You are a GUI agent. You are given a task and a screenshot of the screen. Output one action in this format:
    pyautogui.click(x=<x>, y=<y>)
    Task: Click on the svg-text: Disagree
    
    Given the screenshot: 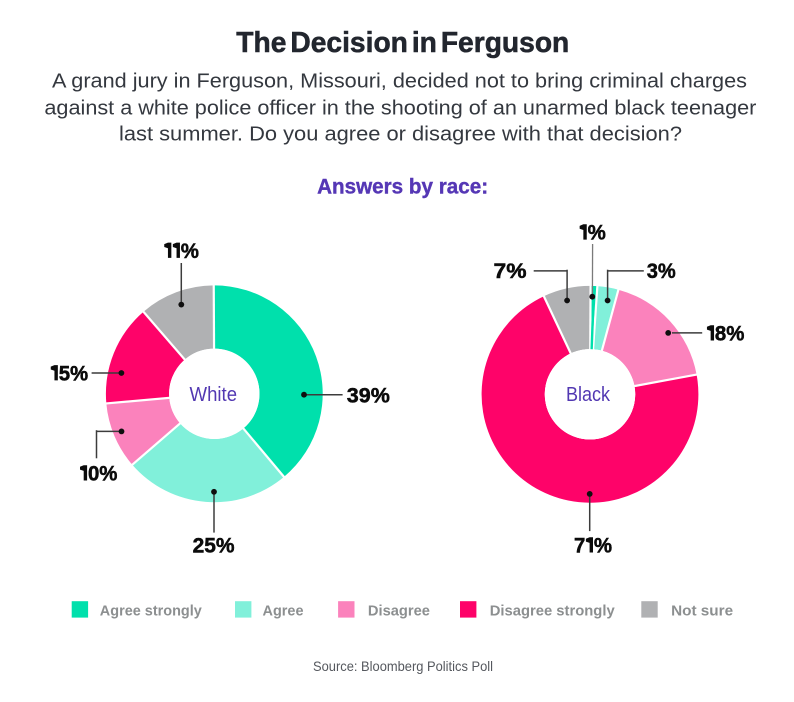 What is the action you would take?
    pyautogui.click(x=399, y=611)
    